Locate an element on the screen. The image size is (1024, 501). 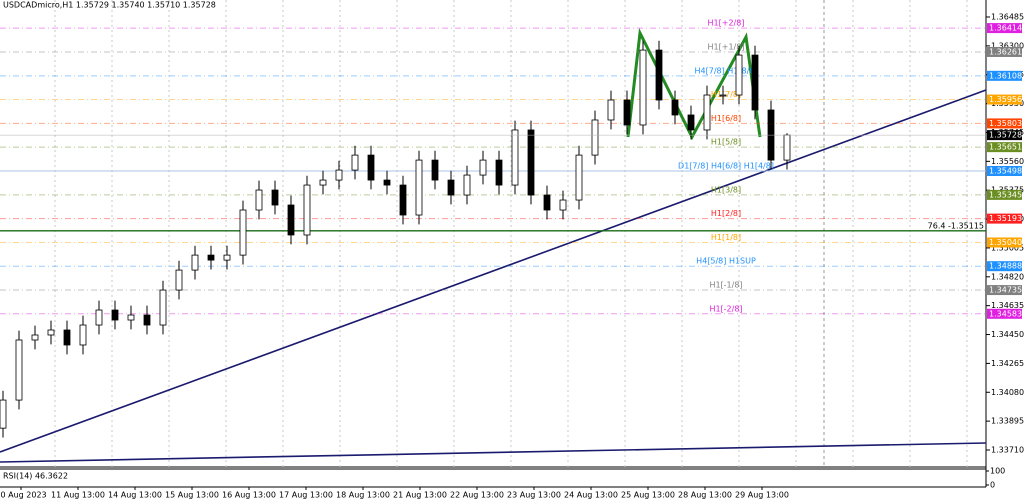
current-price-label: 1.35728 is located at coordinates (1005, 135).